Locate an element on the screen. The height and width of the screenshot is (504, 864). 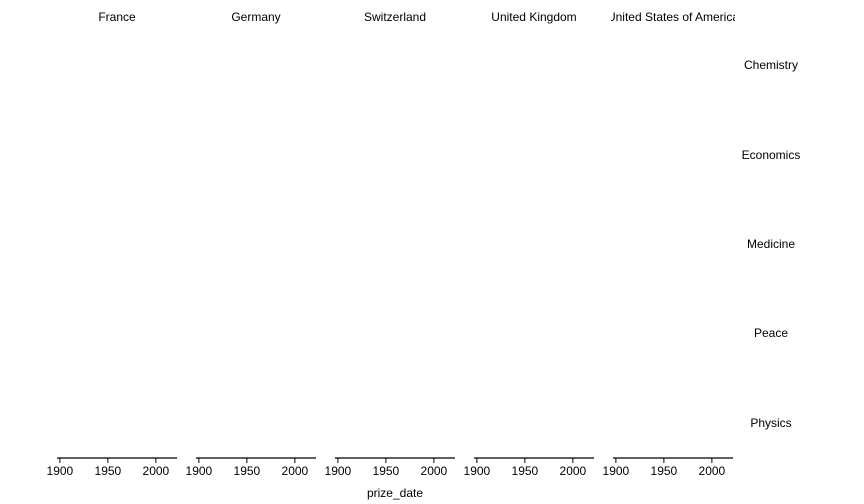
facet-column-label: Switzerland is located at coordinates (395, 17).